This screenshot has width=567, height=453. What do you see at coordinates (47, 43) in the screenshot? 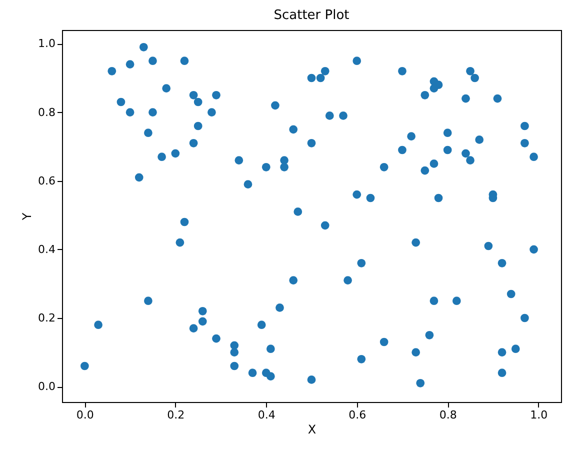
I see `y-tick-label: 1.0` at bounding box center [47, 43].